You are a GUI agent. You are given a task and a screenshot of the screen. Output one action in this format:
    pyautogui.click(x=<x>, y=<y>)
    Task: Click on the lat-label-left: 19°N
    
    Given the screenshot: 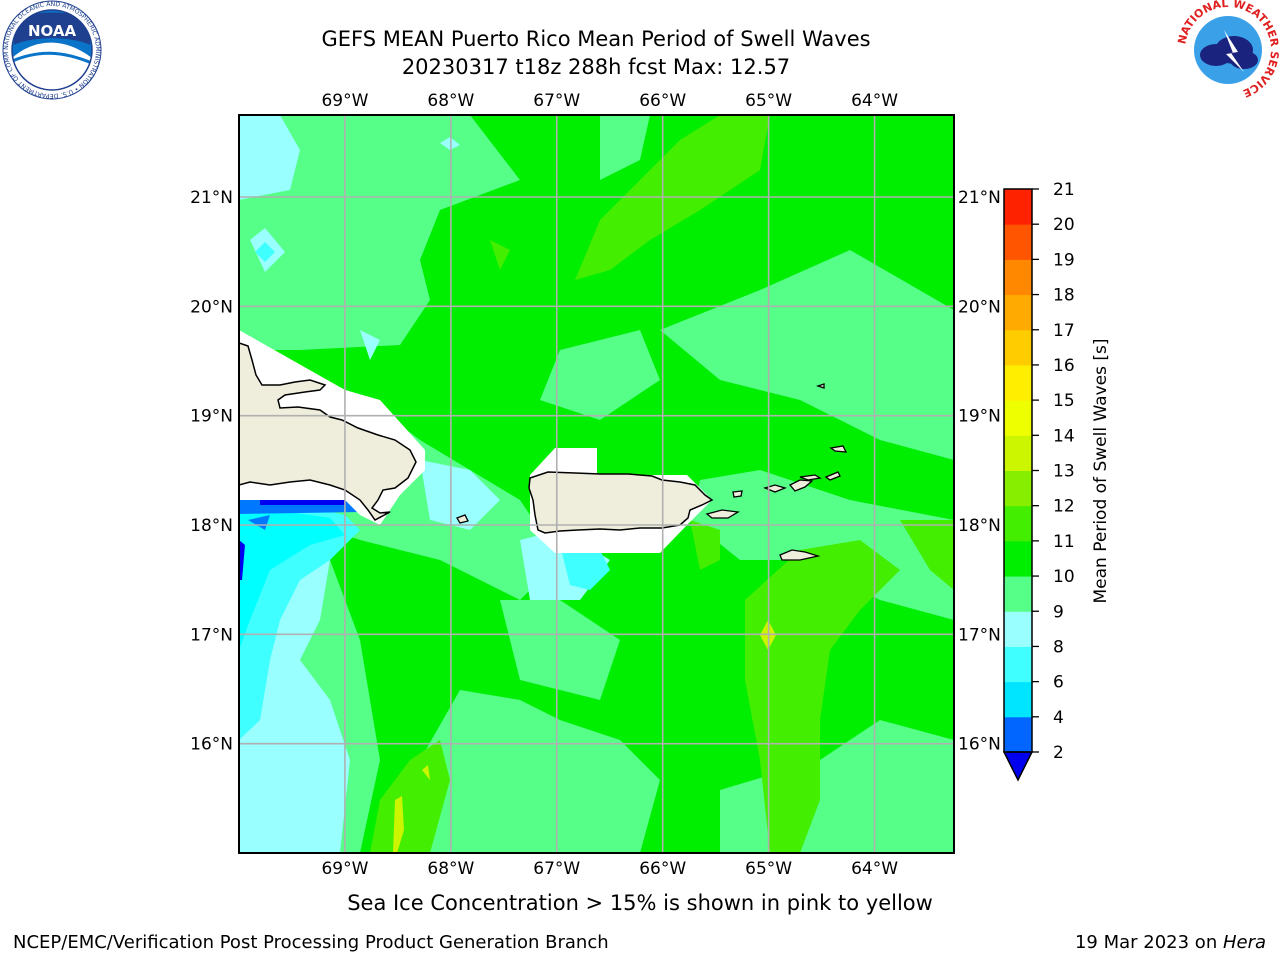 What is the action you would take?
    pyautogui.click(x=211, y=417)
    